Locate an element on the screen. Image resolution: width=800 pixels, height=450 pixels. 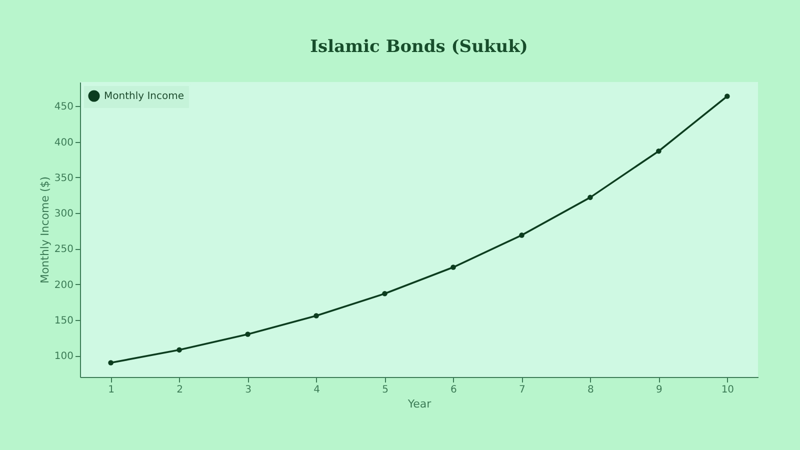
y-tick-label: 100 is located at coordinates (64, 356).